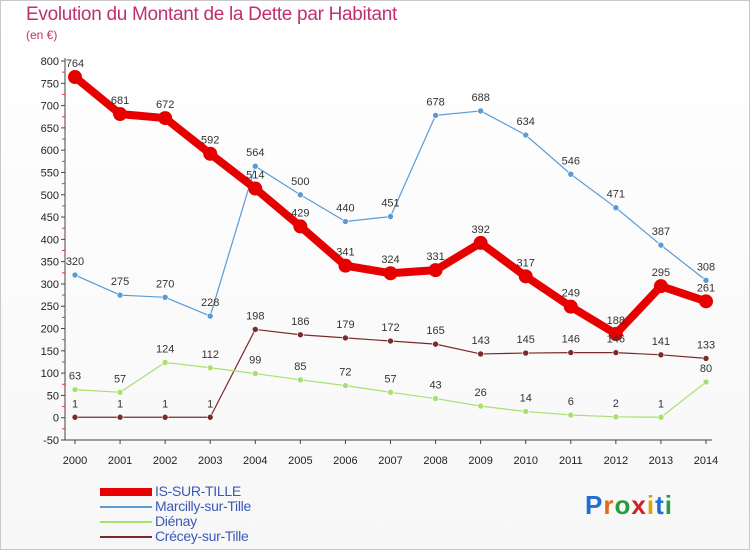 Image resolution: width=750 pixels, height=550 pixels. What do you see at coordinates (120, 379) in the screenshot?
I see `data-label: 57` at bounding box center [120, 379].